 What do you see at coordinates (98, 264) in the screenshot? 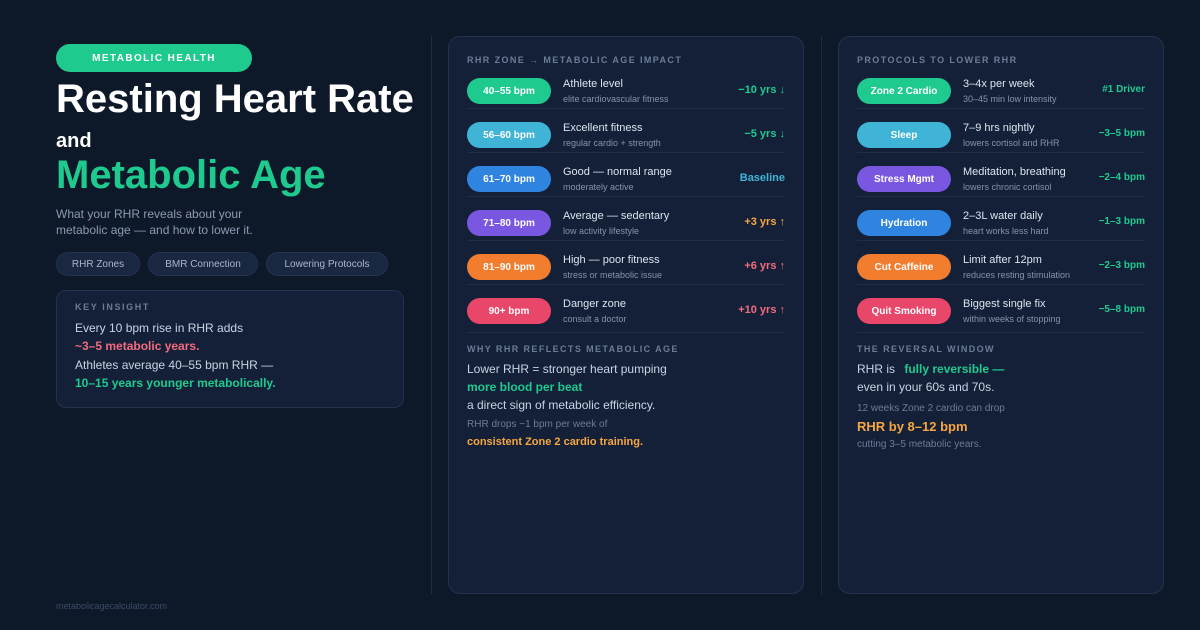
I see `tab-rhr-zones: RHR Zones` at bounding box center [98, 264].